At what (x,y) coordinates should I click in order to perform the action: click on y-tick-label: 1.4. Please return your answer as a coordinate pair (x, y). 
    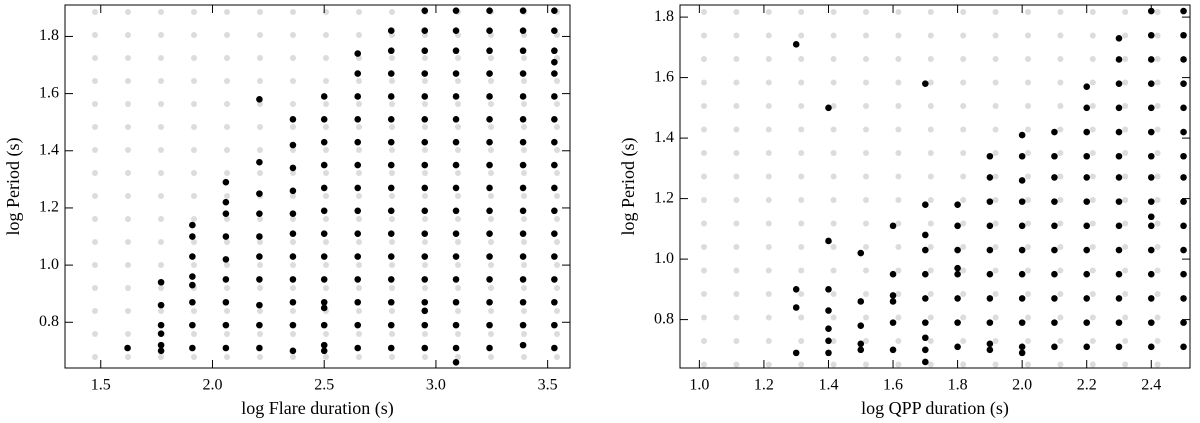
    Looking at the image, I should click on (664, 137).